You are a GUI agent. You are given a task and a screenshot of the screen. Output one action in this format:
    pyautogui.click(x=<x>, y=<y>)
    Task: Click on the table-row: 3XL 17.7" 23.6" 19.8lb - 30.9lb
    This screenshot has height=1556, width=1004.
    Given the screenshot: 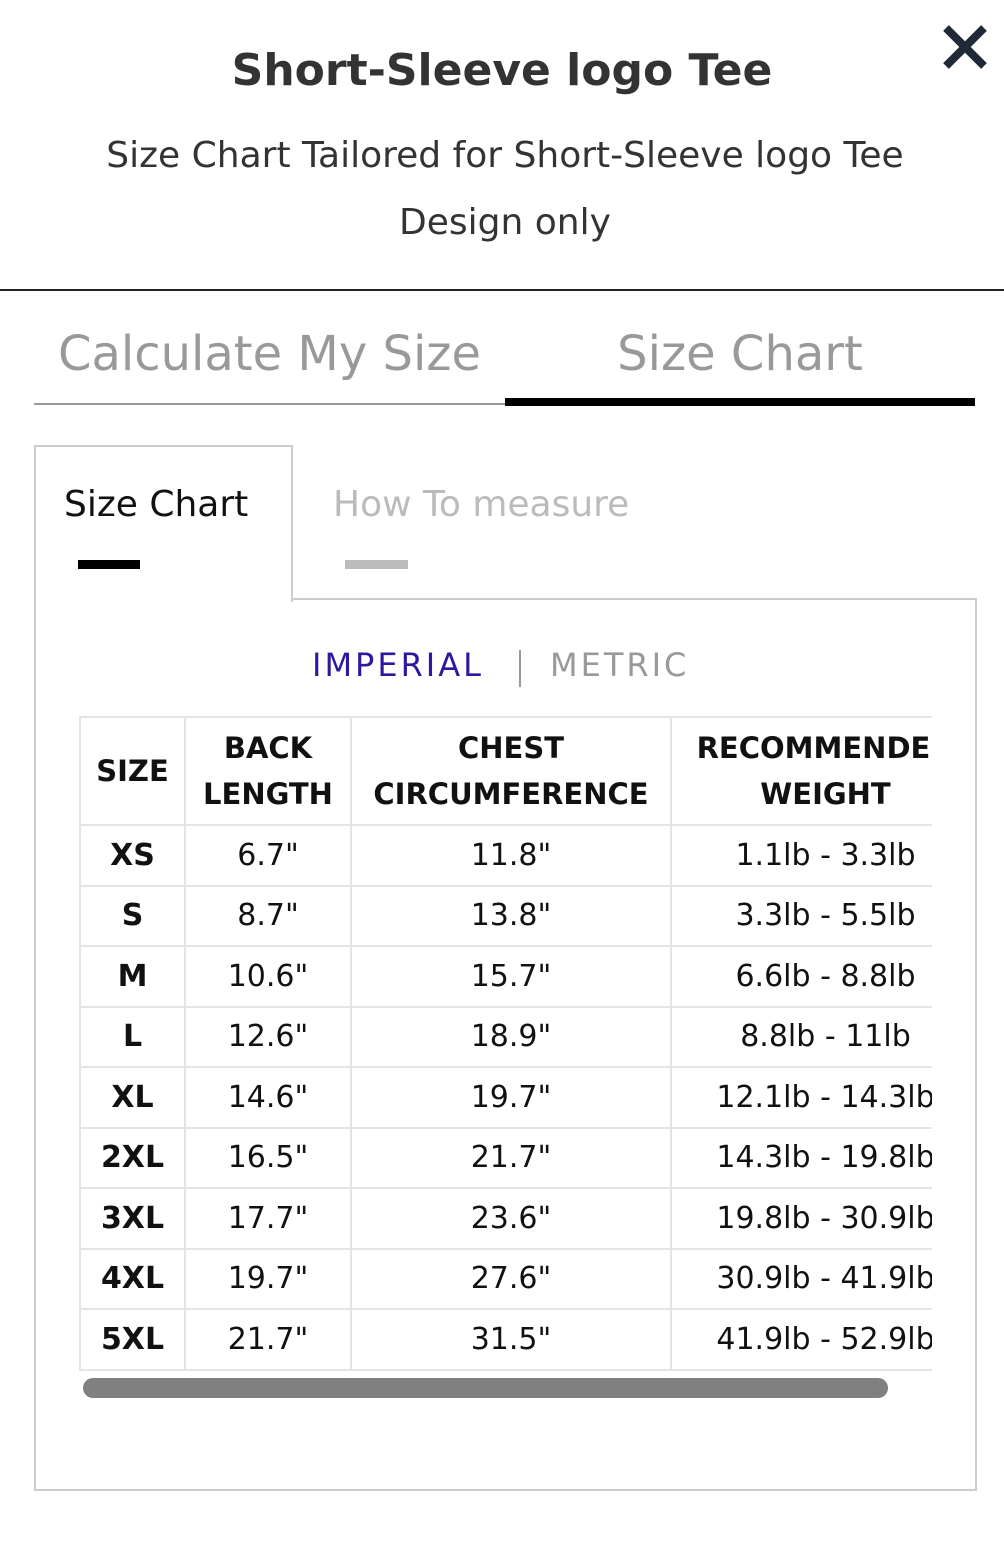 What is the action you would take?
    pyautogui.click(x=505, y=1218)
    